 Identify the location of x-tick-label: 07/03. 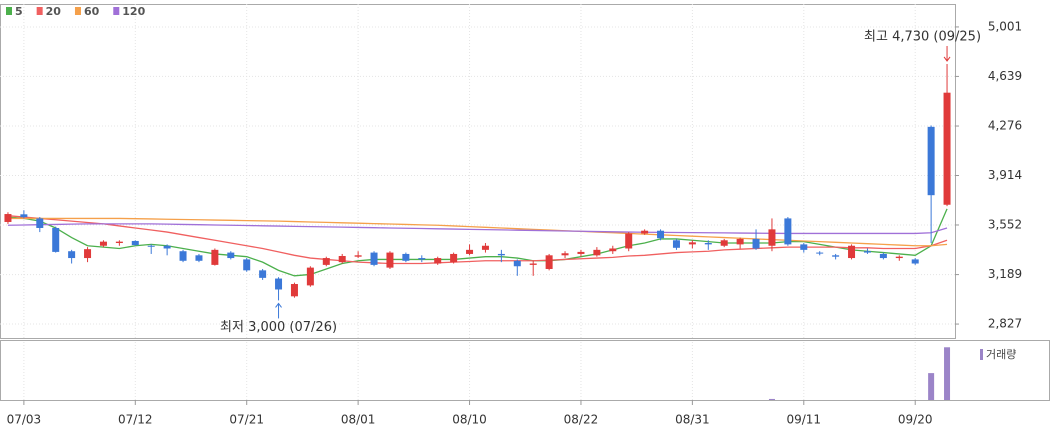
(24, 420).